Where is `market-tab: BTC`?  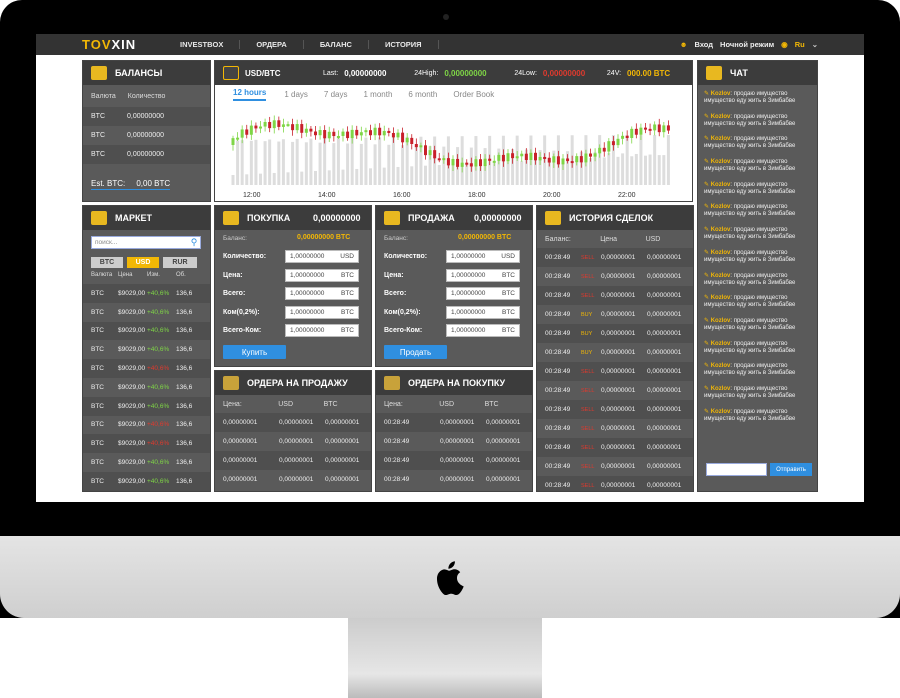 market-tab: BTC is located at coordinates (107, 262).